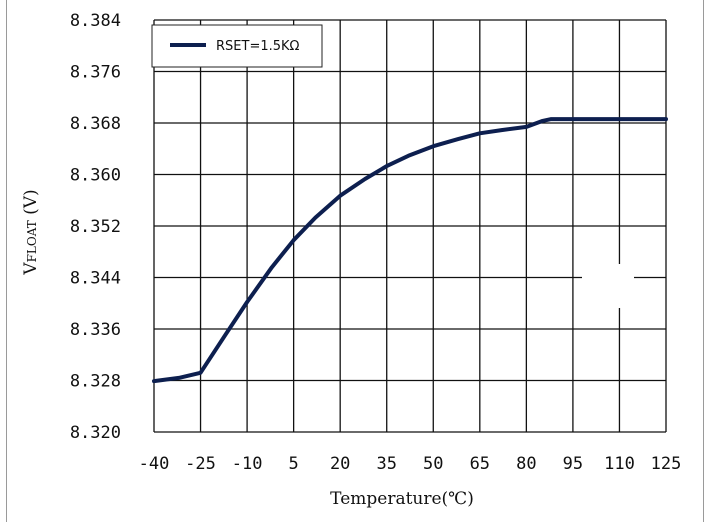  I want to click on x-tick-label: 35, so click(386, 464).